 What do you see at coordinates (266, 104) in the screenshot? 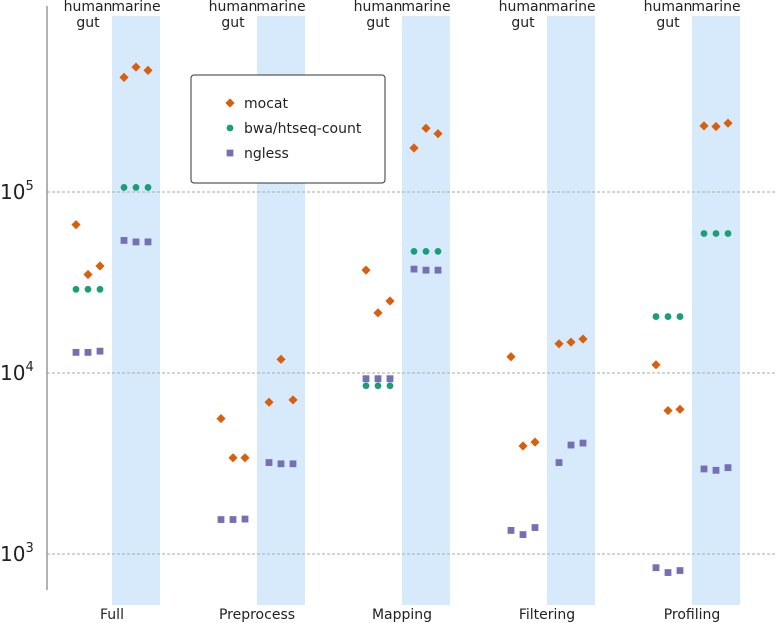
I see `legend-label: mocat` at bounding box center [266, 104].